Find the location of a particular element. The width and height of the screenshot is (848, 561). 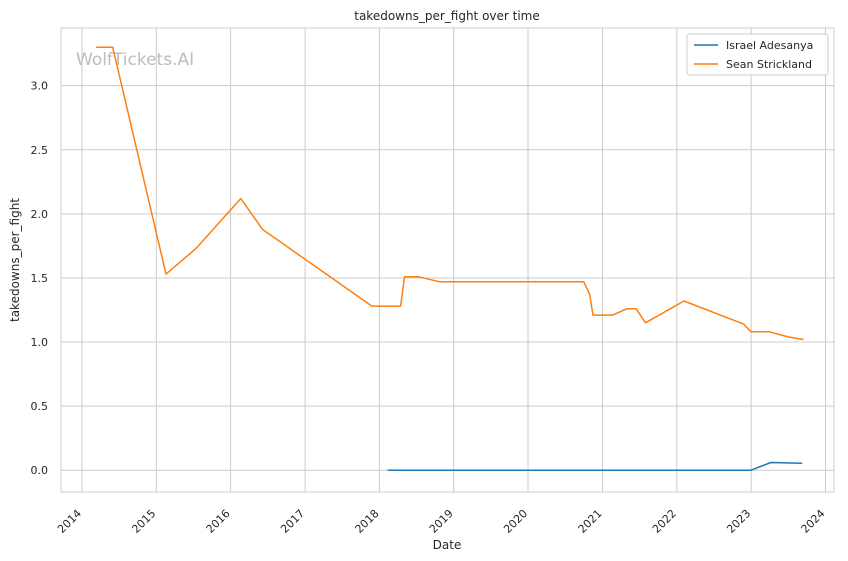

y-tick-label: 1.0 is located at coordinates (40, 342).